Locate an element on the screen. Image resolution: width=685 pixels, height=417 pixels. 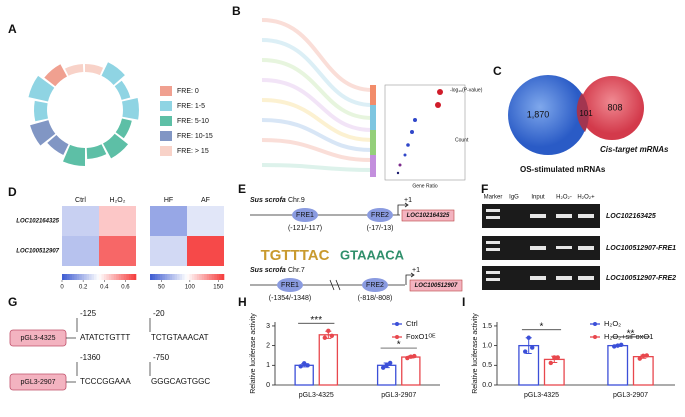
fre1 is located at coordinates (305, 215).